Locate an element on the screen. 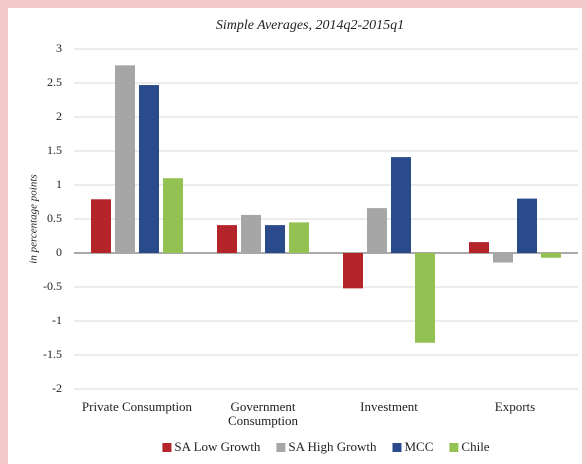 Image resolution: width=587 pixels, height=464 pixels. y-tick-label: 2 is located at coordinates (59, 116).